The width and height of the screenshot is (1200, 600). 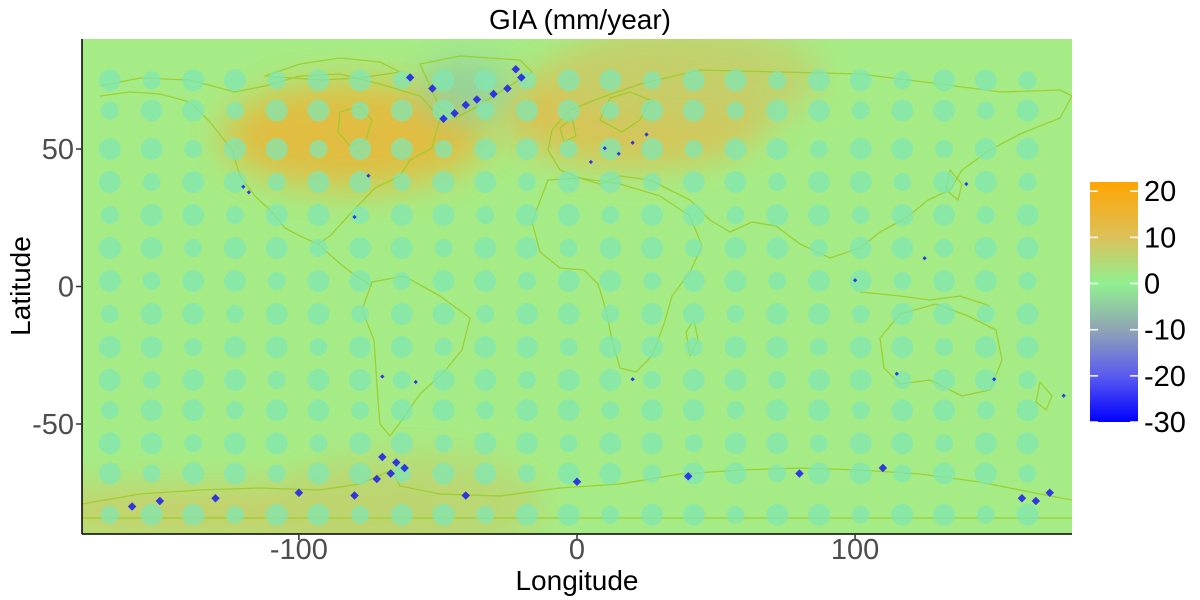 I want to click on y-axis-ticks: -50 0 50, so click(x=57, y=287).